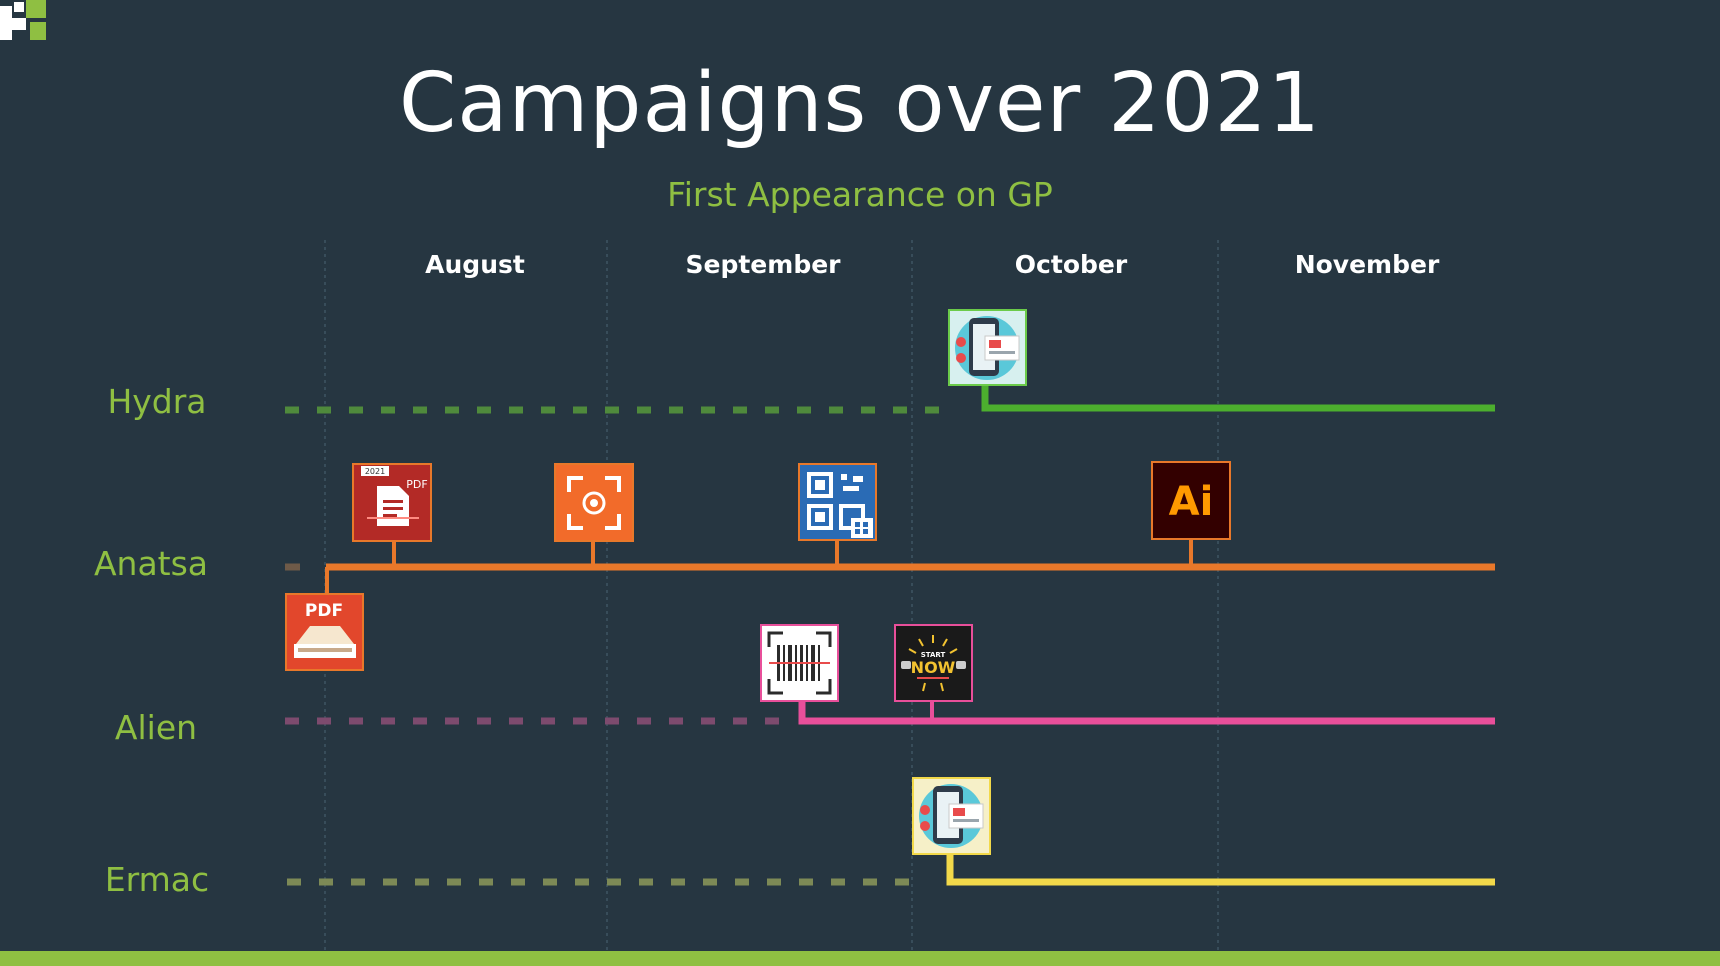  Describe the element at coordinates (837, 502) in the screenshot. I see `qr-code-scanner-icon` at that location.